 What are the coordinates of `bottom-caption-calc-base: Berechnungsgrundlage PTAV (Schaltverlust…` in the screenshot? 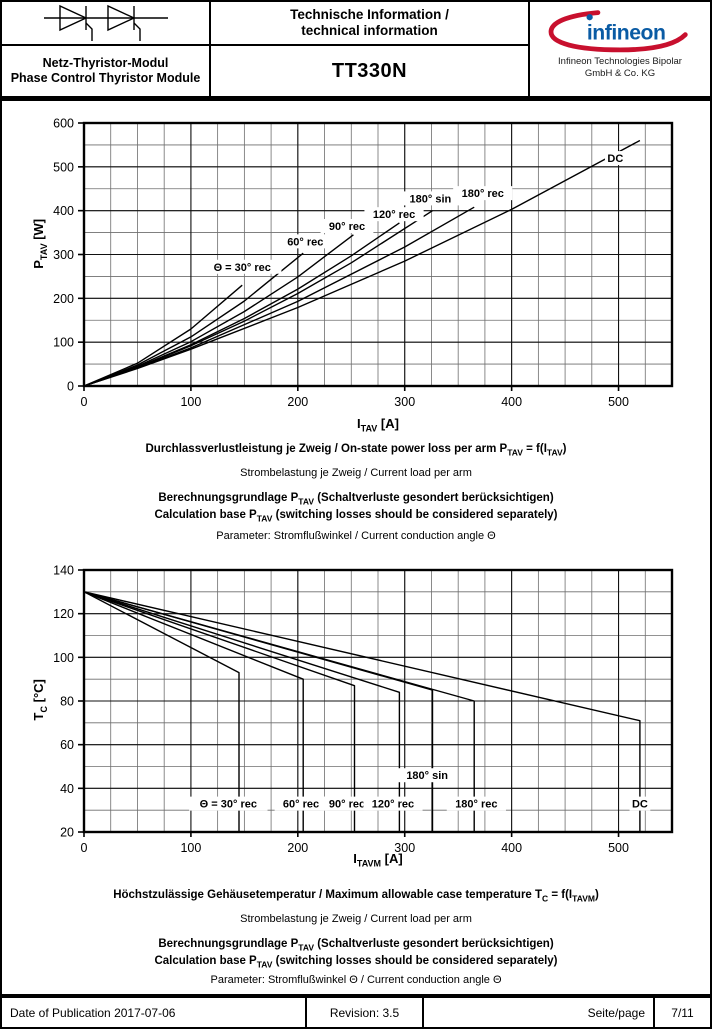 It's located at (356, 954).